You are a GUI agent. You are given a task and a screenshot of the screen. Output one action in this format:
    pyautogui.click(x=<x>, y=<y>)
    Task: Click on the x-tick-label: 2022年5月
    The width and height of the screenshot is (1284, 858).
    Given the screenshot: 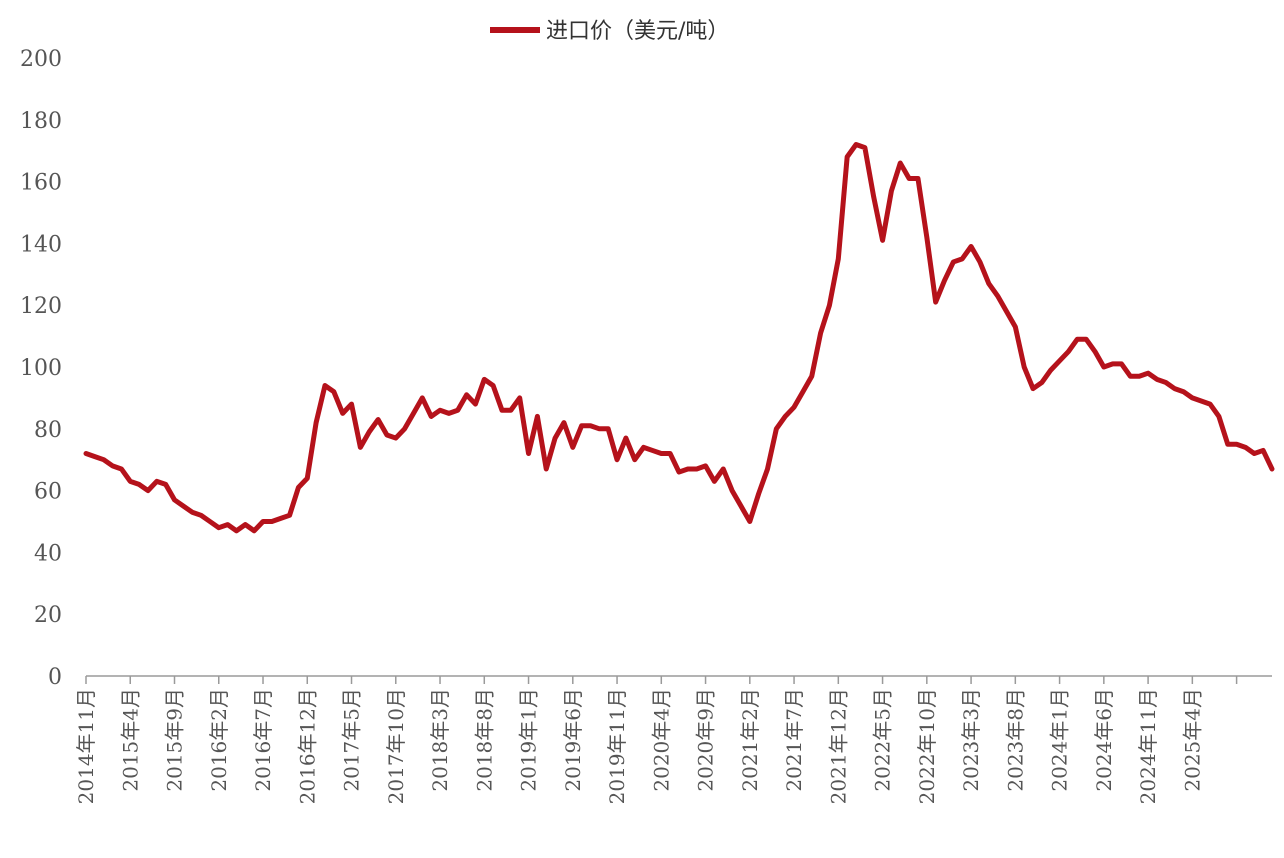 What is the action you would take?
    pyautogui.click(x=883, y=740)
    